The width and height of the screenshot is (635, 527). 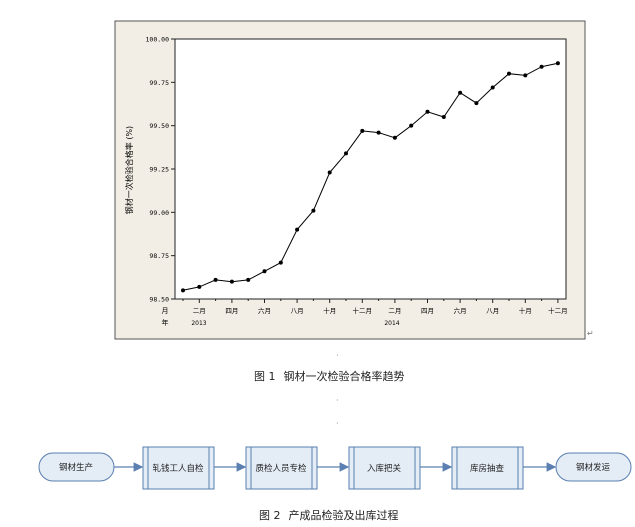 I want to click on figure-2-number: 图 2, so click(x=270, y=515).